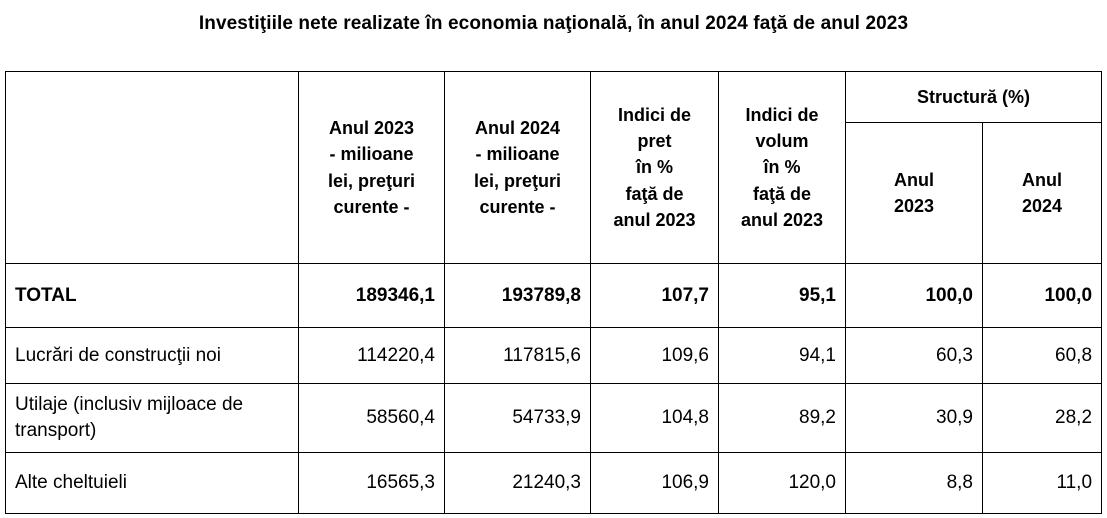 This screenshot has width=1107, height=518. What do you see at coordinates (152, 295) in the screenshot?
I see `row-label: TOTAL` at bounding box center [152, 295].